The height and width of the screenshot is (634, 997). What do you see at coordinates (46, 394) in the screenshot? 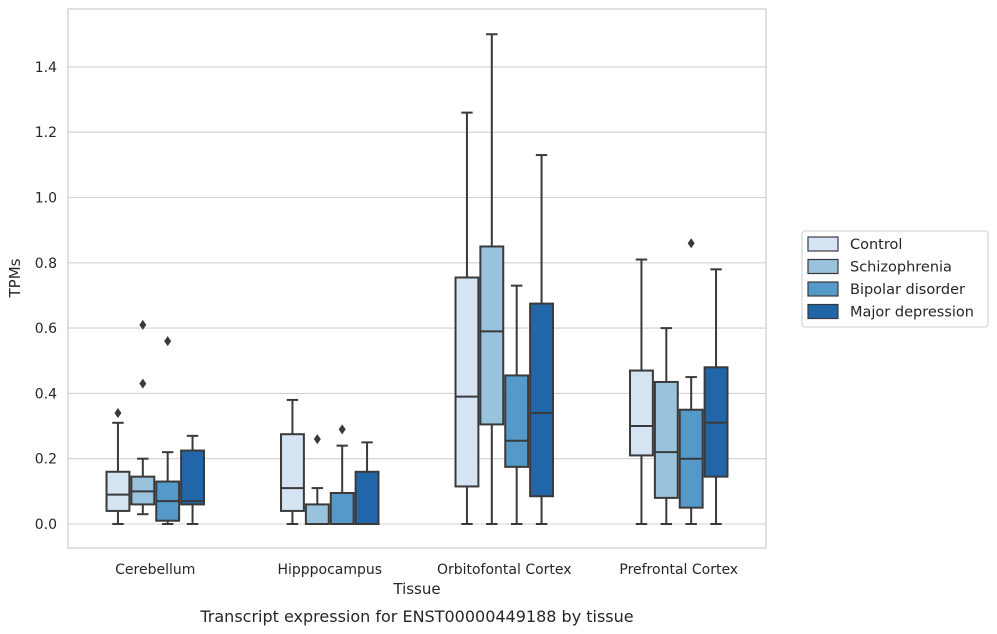
I see `y-tick-label: 0.4` at bounding box center [46, 394].